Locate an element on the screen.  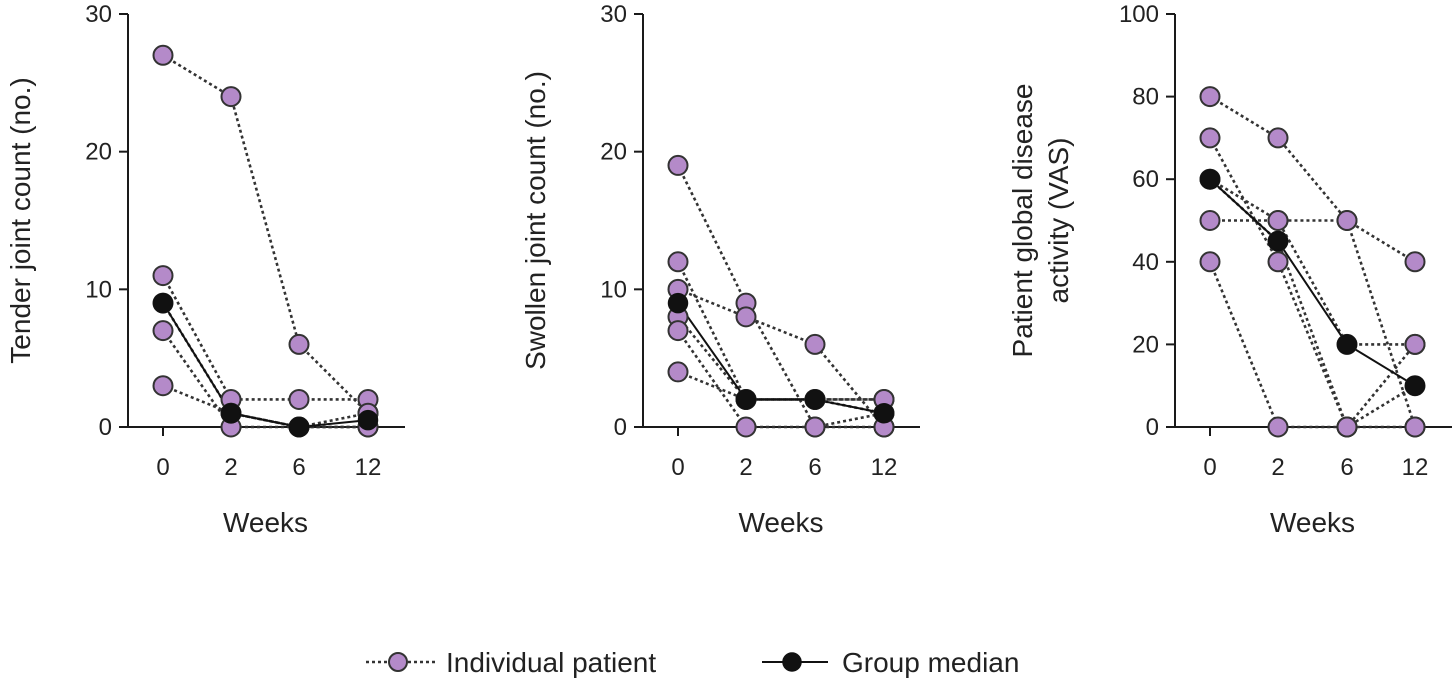
legend-individual-label: Individual patient is located at coordinates (551, 662).